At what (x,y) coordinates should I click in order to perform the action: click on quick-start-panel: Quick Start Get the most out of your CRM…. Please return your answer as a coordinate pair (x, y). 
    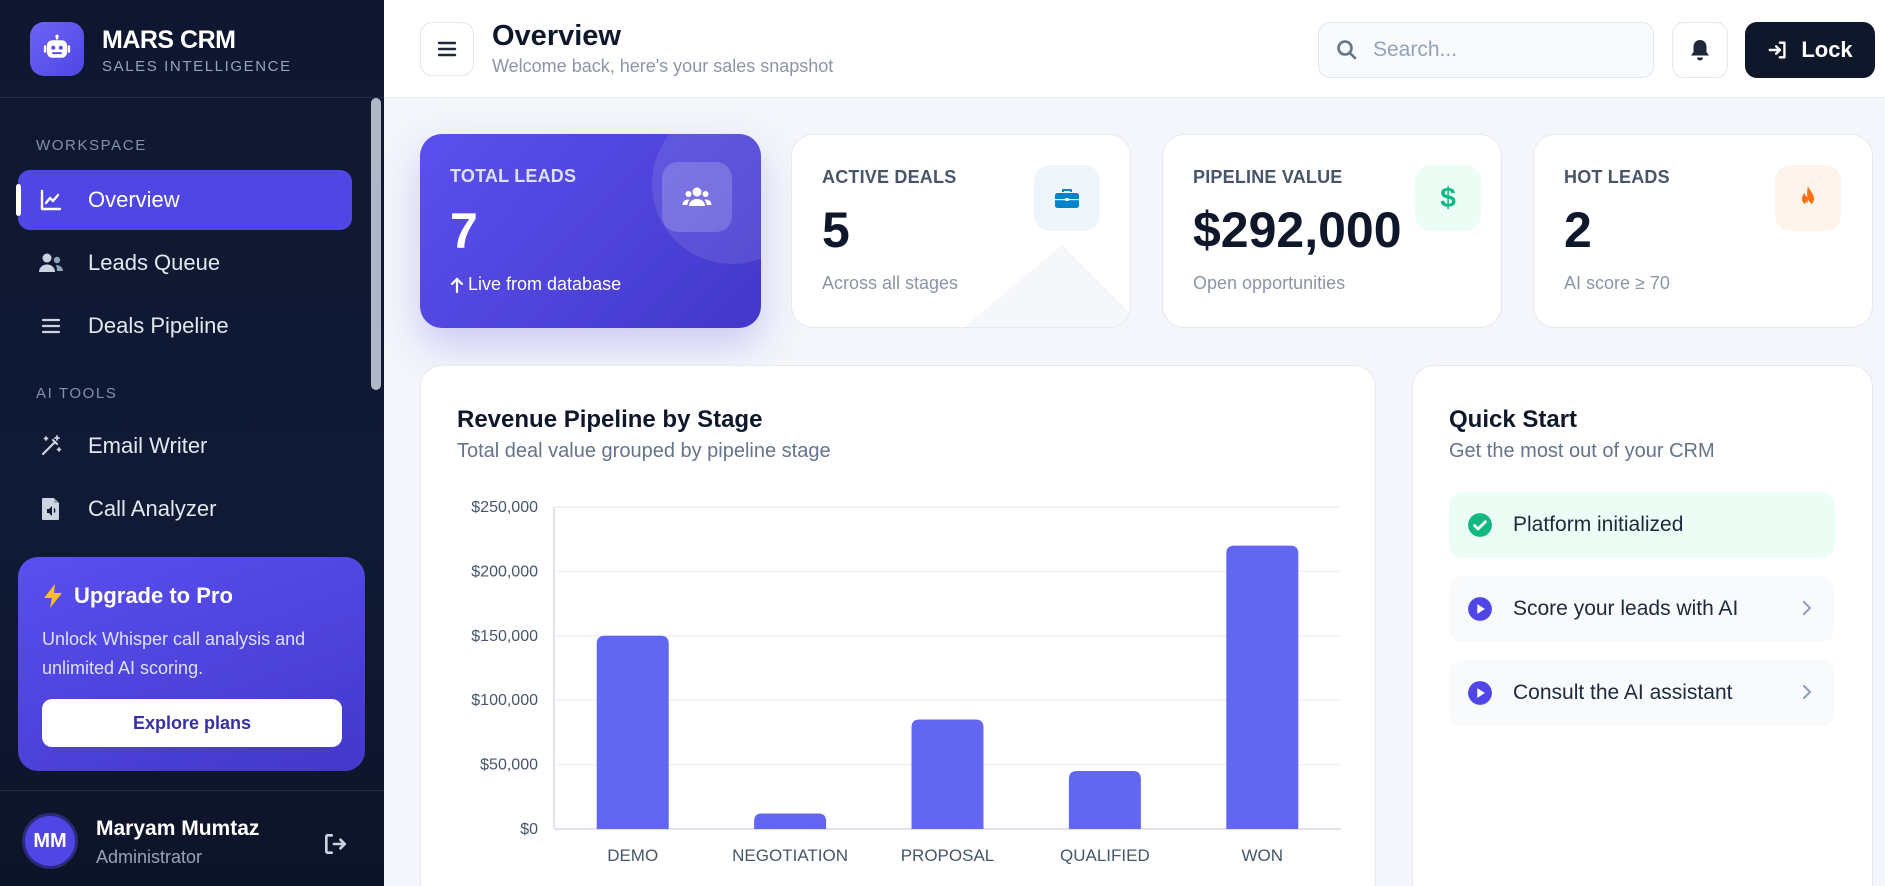
    Looking at the image, I should click on (1642, 625).